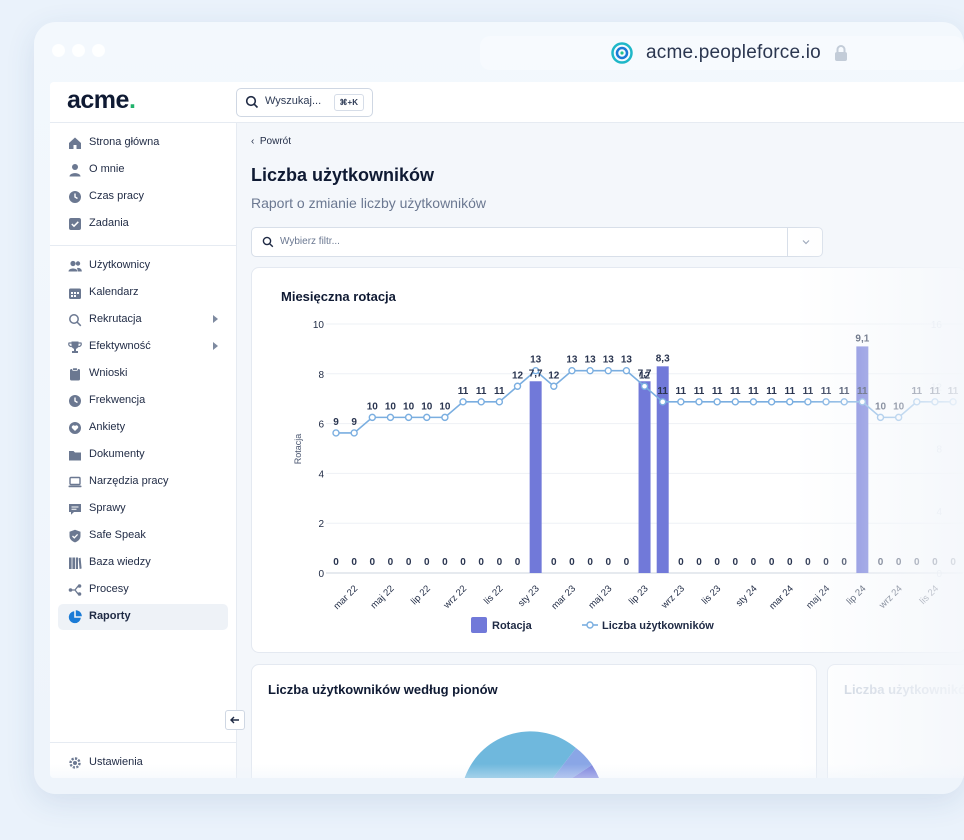  What do you see at coordinates (117, 400) in the screenshot?
I see `sidebar-item-label: Frekwencja` at bounding box center [117, 400].